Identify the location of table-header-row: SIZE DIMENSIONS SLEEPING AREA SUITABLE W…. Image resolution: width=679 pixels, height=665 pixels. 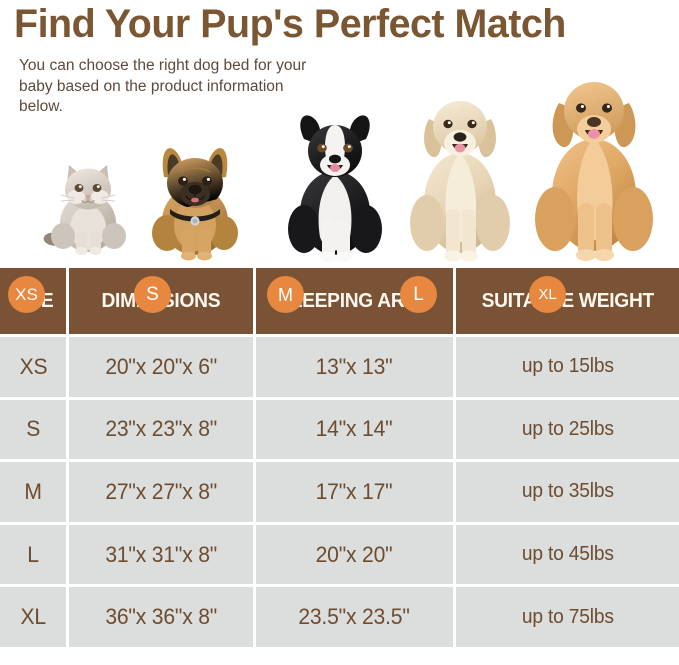
(339, 301).